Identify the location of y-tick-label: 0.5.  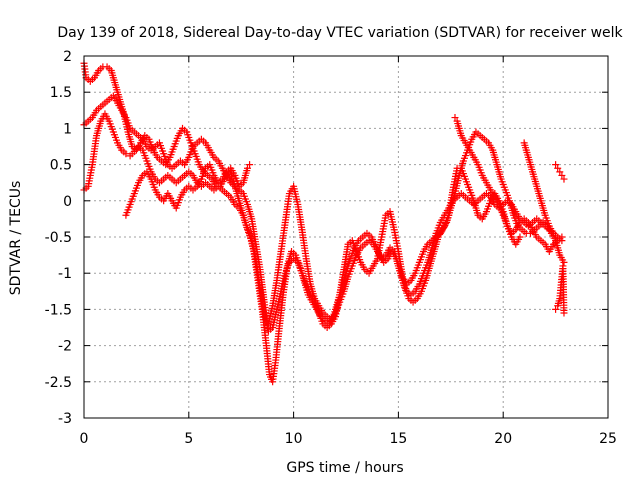
(61, 166).